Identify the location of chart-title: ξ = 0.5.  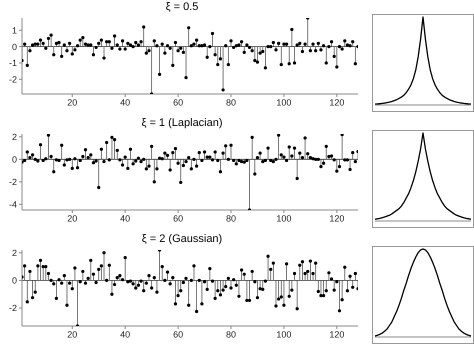
(182, 7).